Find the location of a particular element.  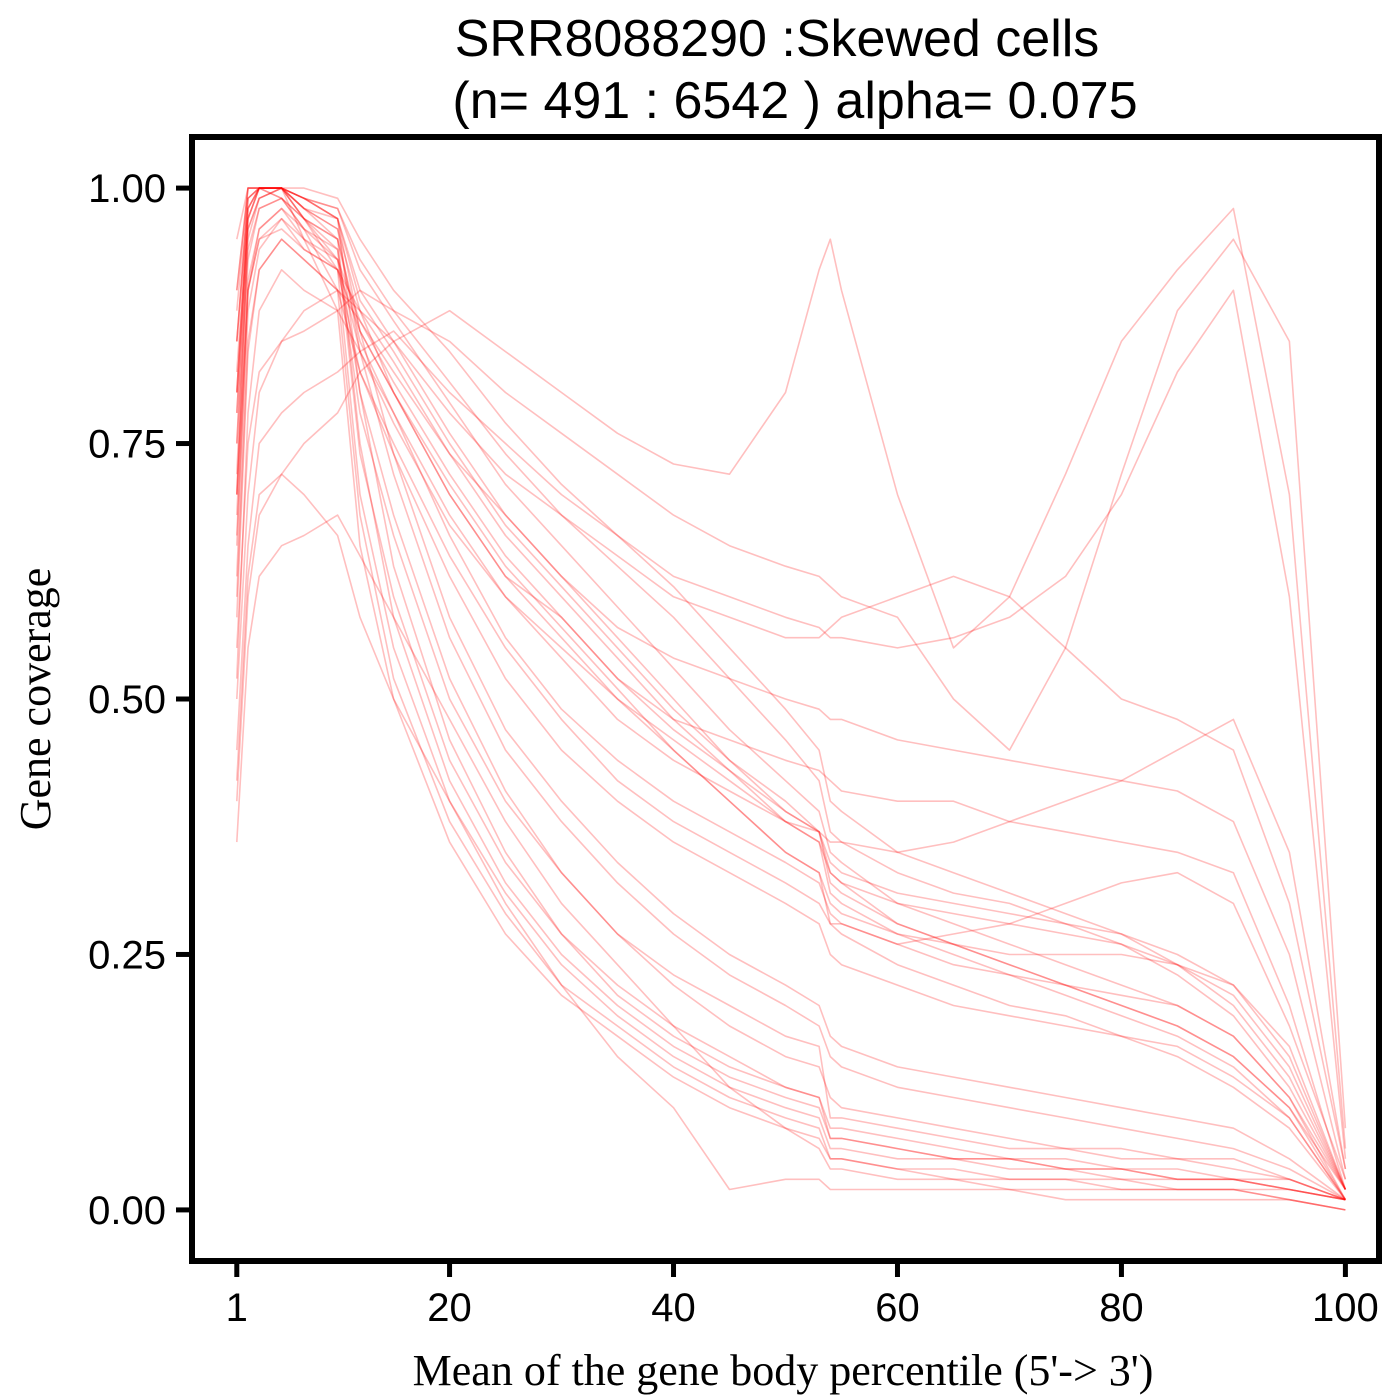

x-tick-label: 1 is located at coordinates (237, 1308).